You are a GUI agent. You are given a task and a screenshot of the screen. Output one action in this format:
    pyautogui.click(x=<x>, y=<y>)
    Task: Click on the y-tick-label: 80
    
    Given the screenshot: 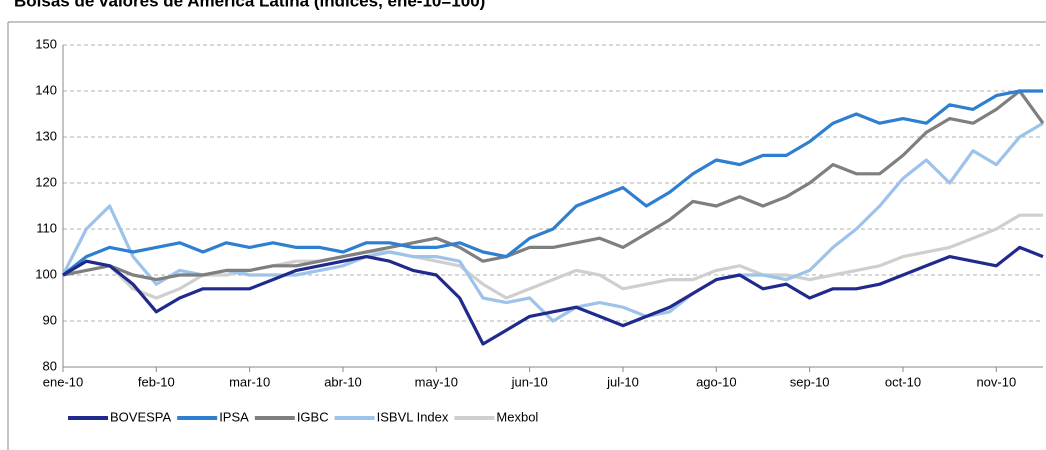 What is the action you would take?
    pyautogui.click(x=50, y=365)
    